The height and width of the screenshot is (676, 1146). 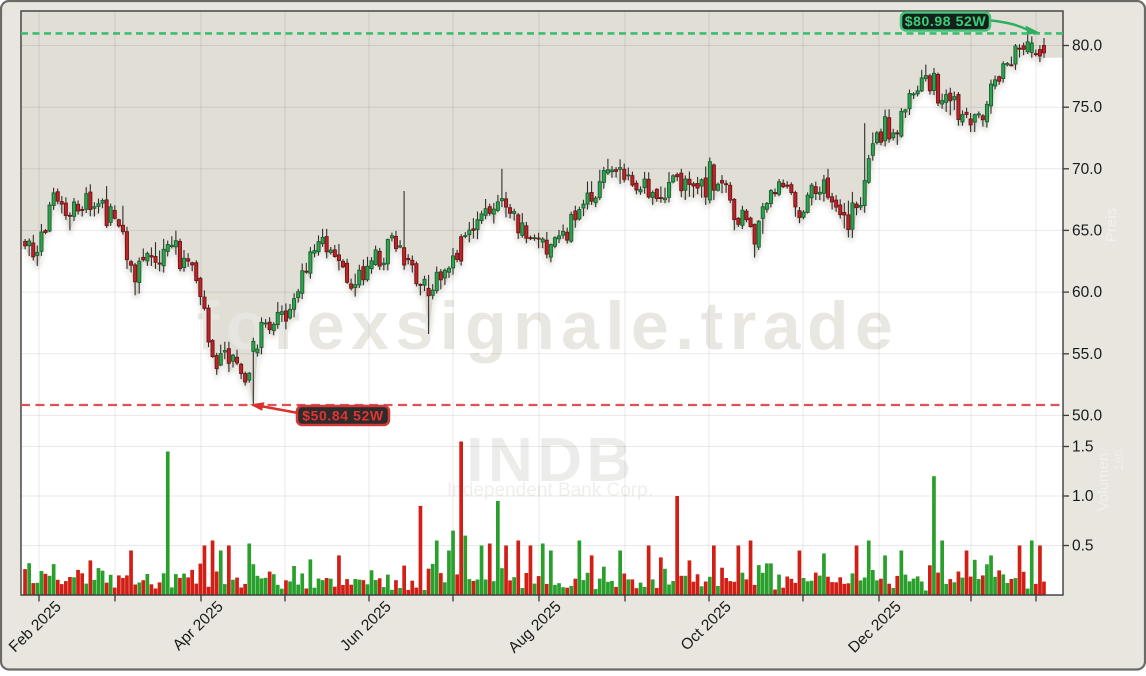 I want to click on svg-text: forexsignale.trade, so click(x=548, y=326).